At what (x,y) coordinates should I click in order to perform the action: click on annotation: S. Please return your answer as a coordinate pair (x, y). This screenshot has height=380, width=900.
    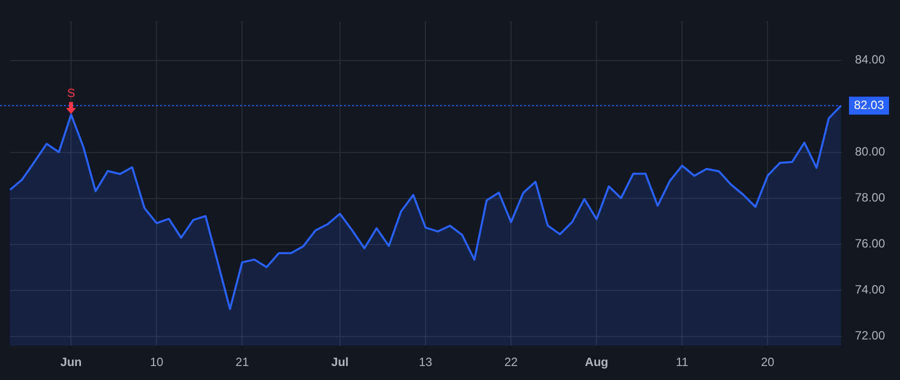
    Looking at the image, I should click on (71, 93).